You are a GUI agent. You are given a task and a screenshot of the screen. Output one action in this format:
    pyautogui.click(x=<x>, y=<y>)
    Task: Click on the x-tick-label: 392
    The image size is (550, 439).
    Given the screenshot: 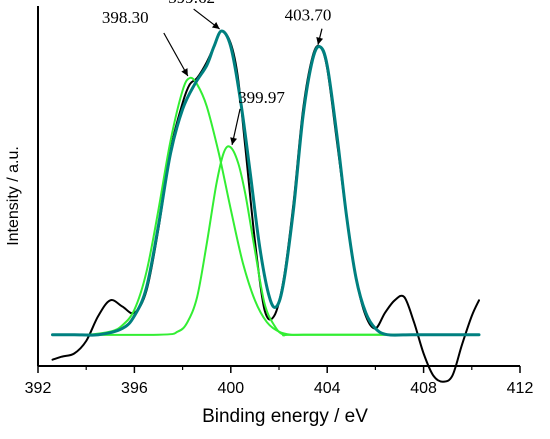 What is the action you would take?
    pyautogui.click(x=38, y=388)
    